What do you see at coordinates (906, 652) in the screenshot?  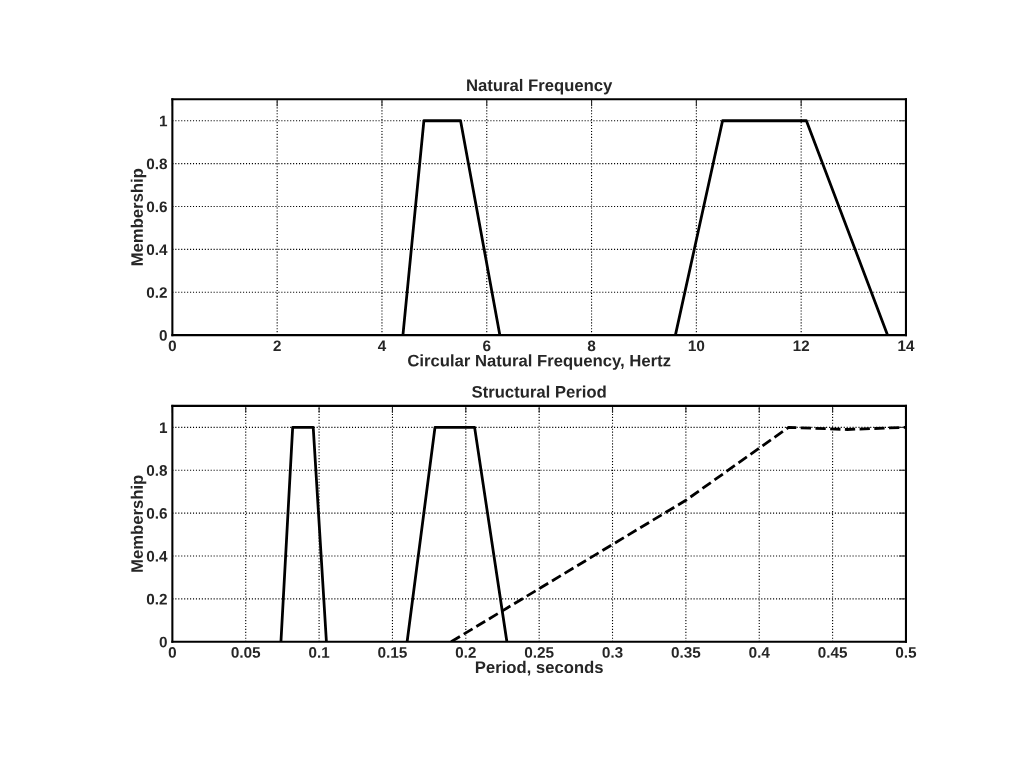 I see `x-tick-label: 0.5` at bounding box center [906, 652].